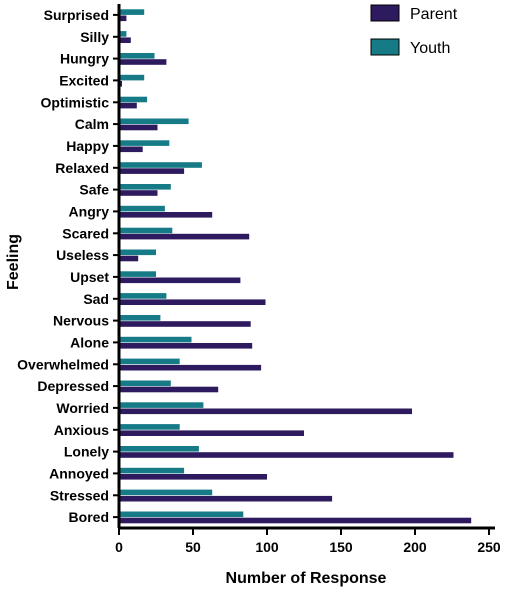  I want to click on bar-parent-worried, so click(265, 411).